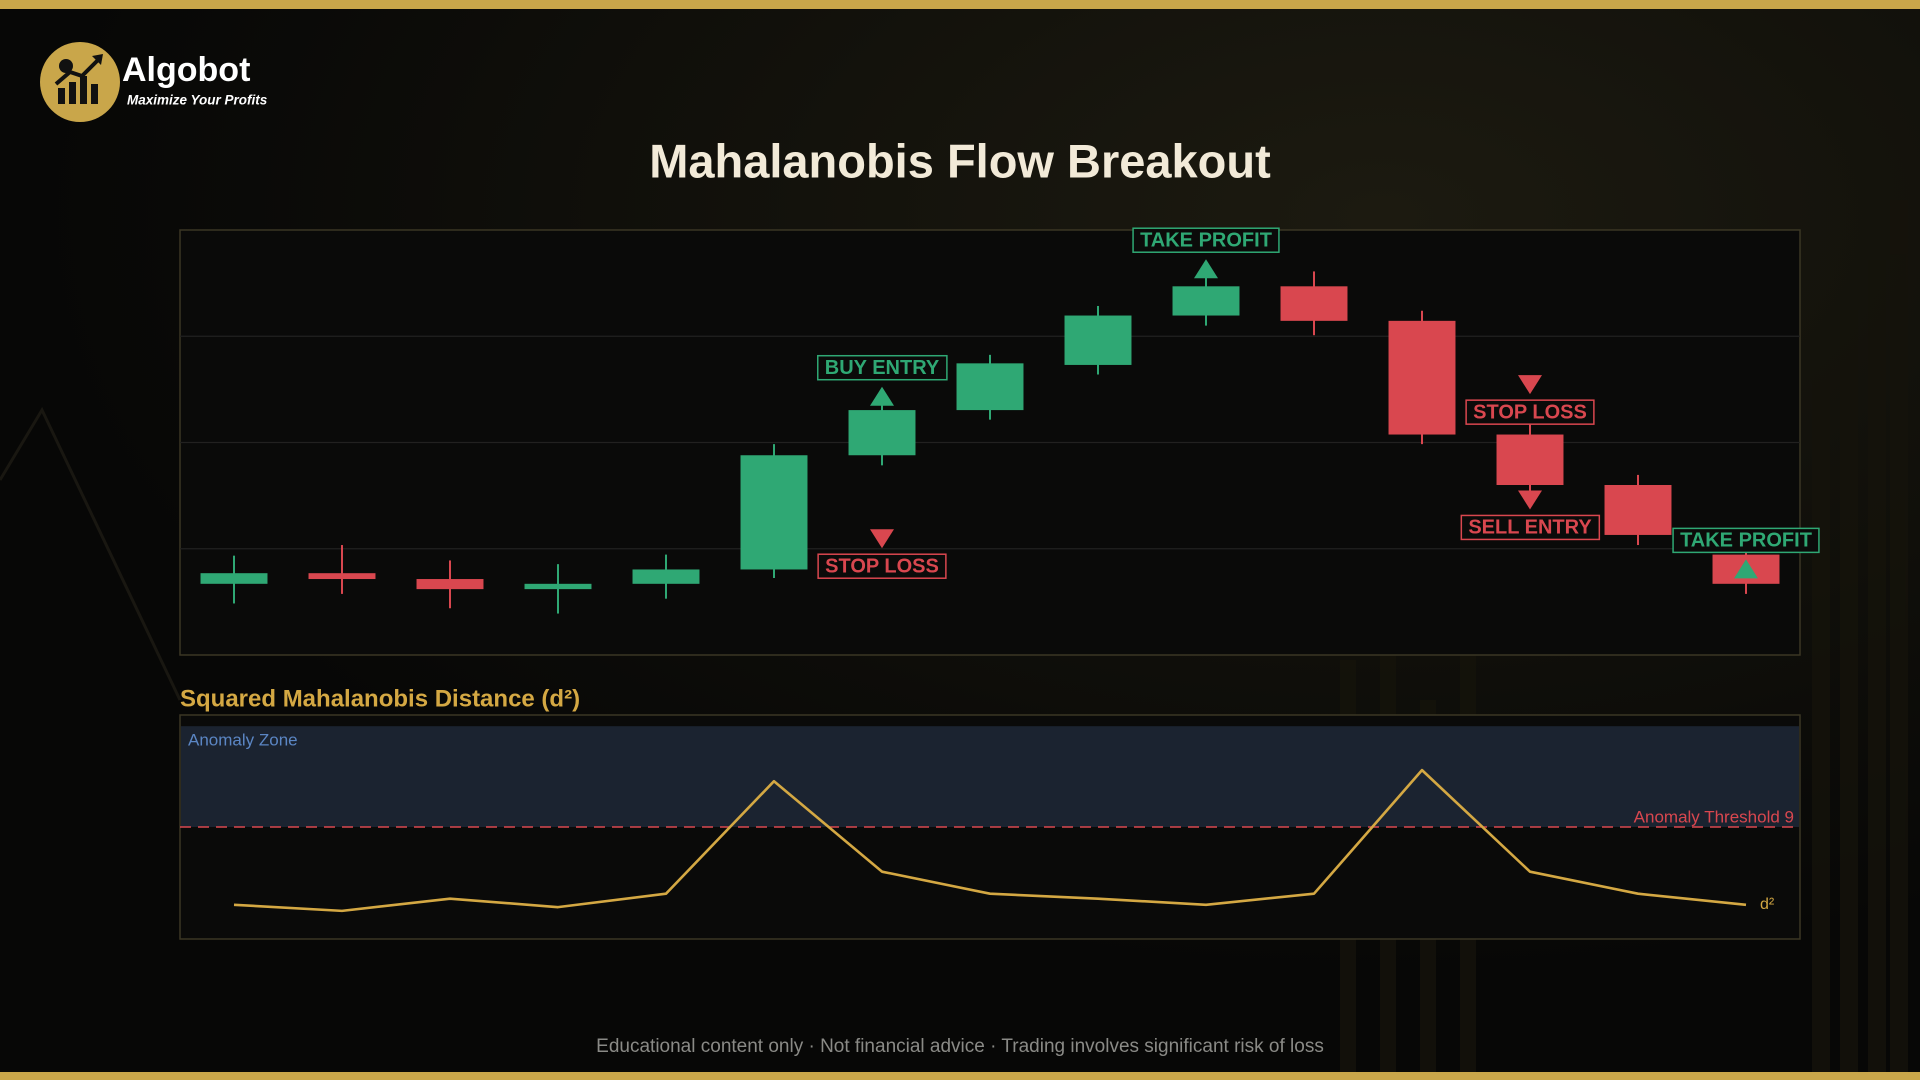 The height and width of the screenshot is (1080, 1920). What do you see at coordinates (243, 740) in the screenshot?
I see `zone-label: Anomaly Zone` at bounding box center [243, 740].